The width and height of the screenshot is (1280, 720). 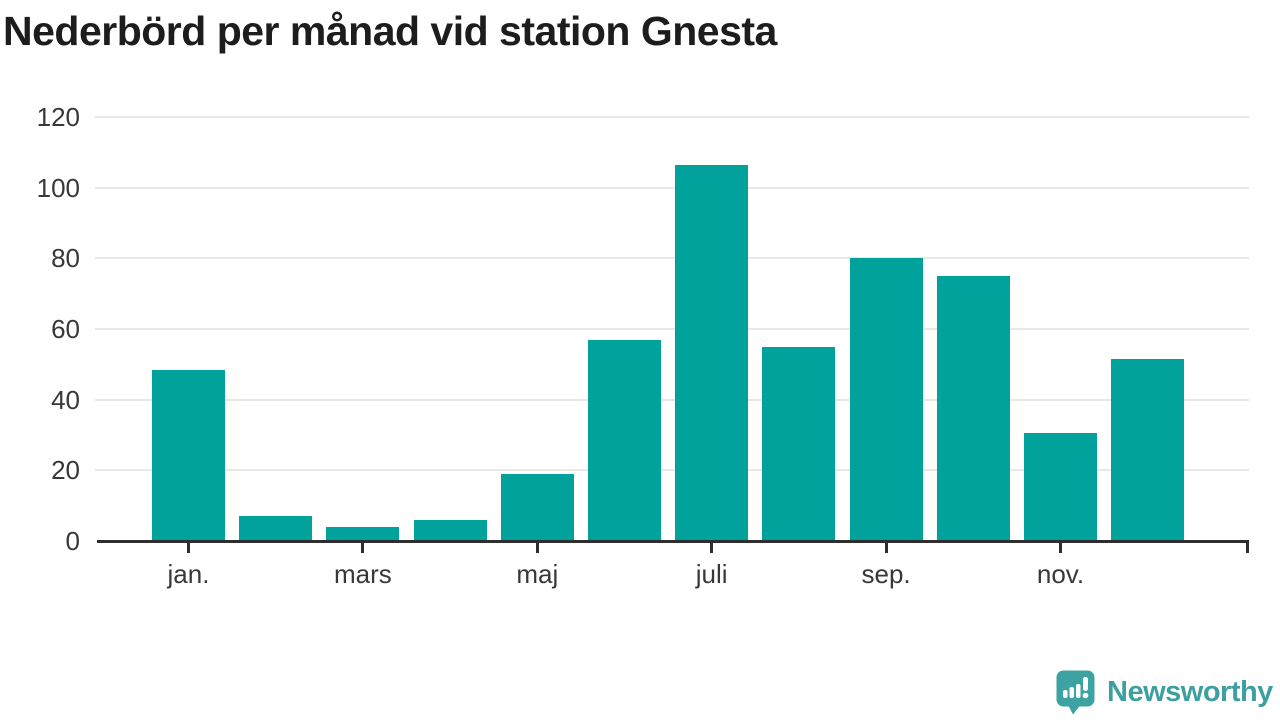 I want to click on bar-dec, so click(x=1148, y=450).